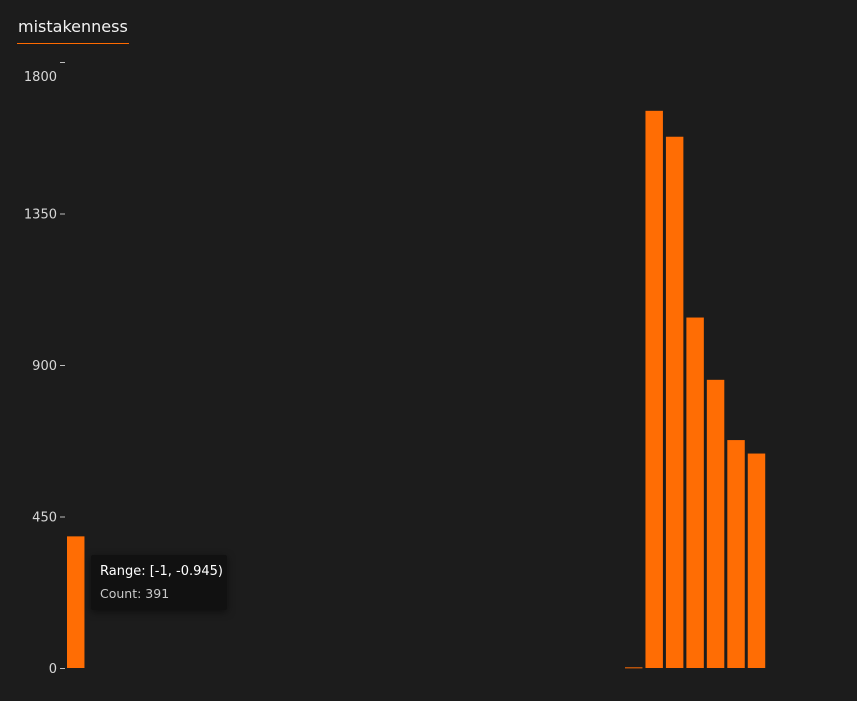  What do you see at coordinates (40, 215) in the screenshot?
I see `y-tick-label: 1350` at bounding box center [40, 215].